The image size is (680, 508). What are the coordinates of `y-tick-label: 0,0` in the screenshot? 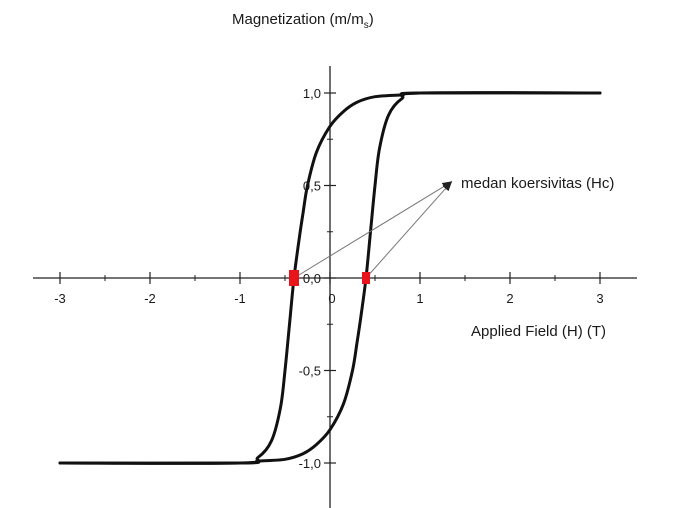 It's located at (312, 278).